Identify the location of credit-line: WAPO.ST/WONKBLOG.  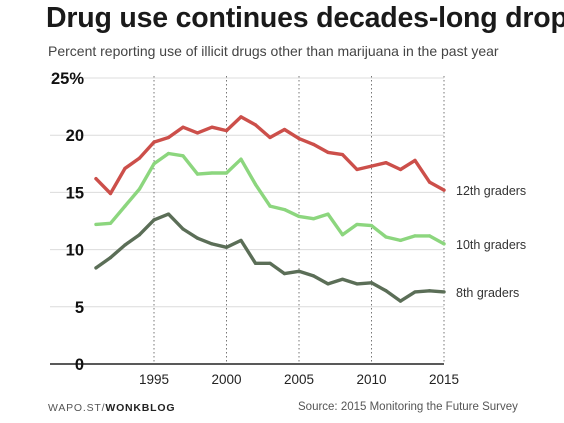
(111, 408).